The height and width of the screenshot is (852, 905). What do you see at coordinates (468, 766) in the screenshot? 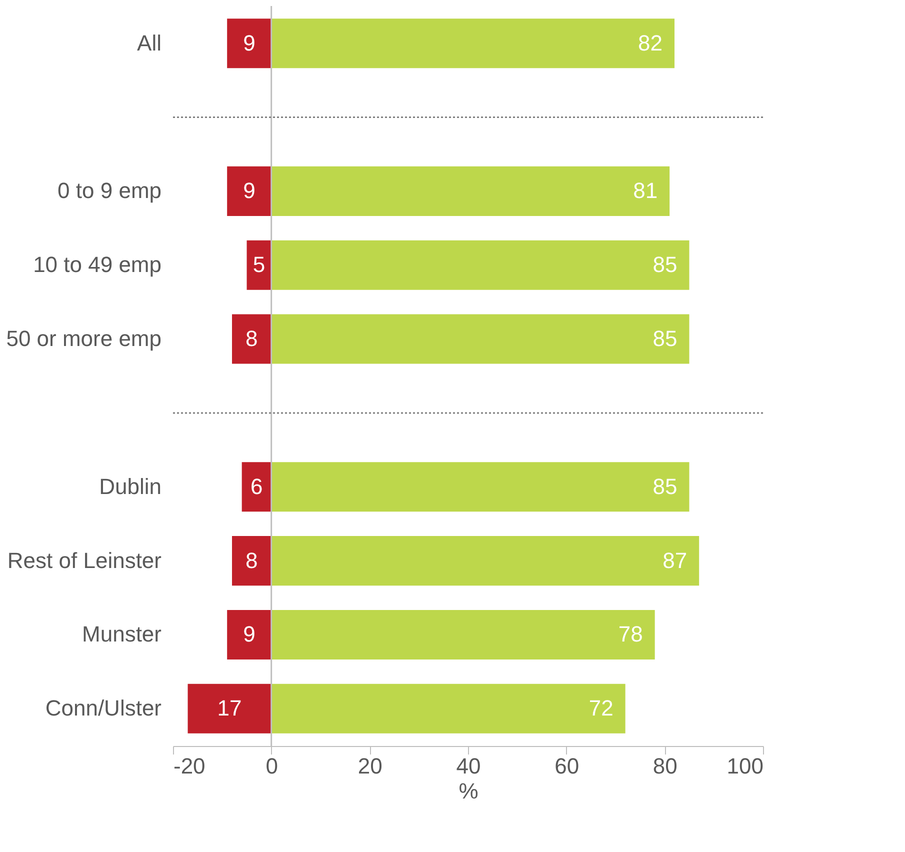
I see `x-tick-label: 40` at bounding box center [468, 766].